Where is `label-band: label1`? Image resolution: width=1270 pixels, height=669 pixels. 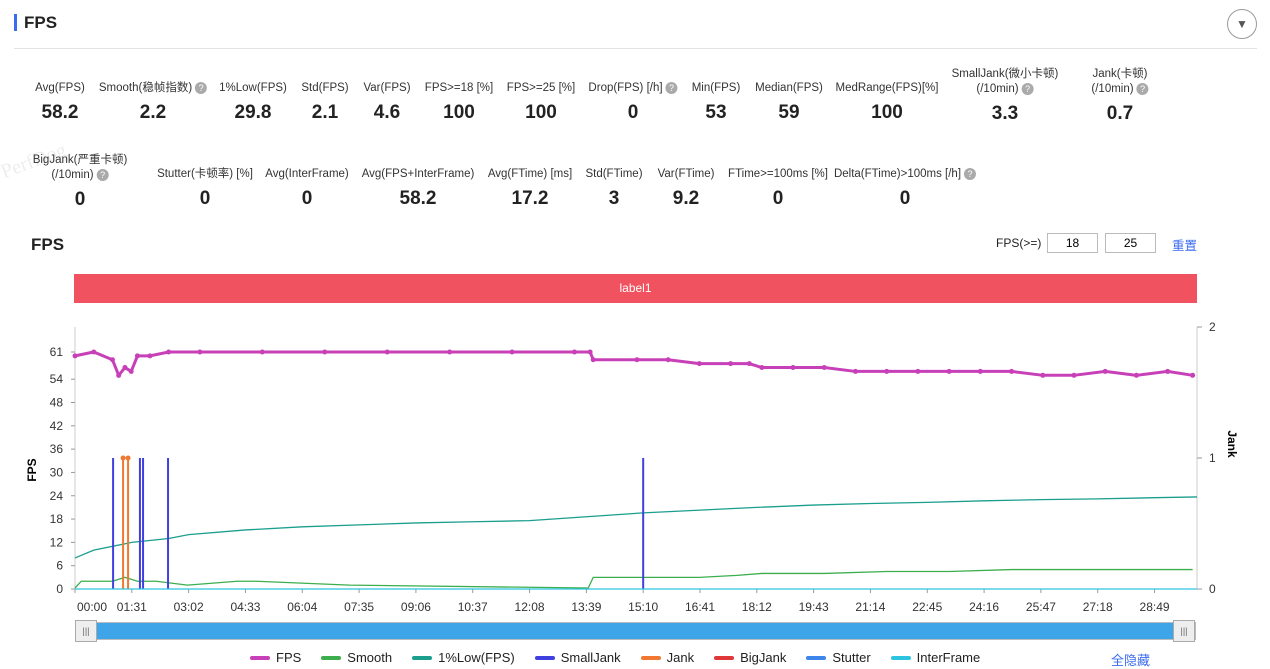 label-band: label1 is located at coordinates (635, 288).